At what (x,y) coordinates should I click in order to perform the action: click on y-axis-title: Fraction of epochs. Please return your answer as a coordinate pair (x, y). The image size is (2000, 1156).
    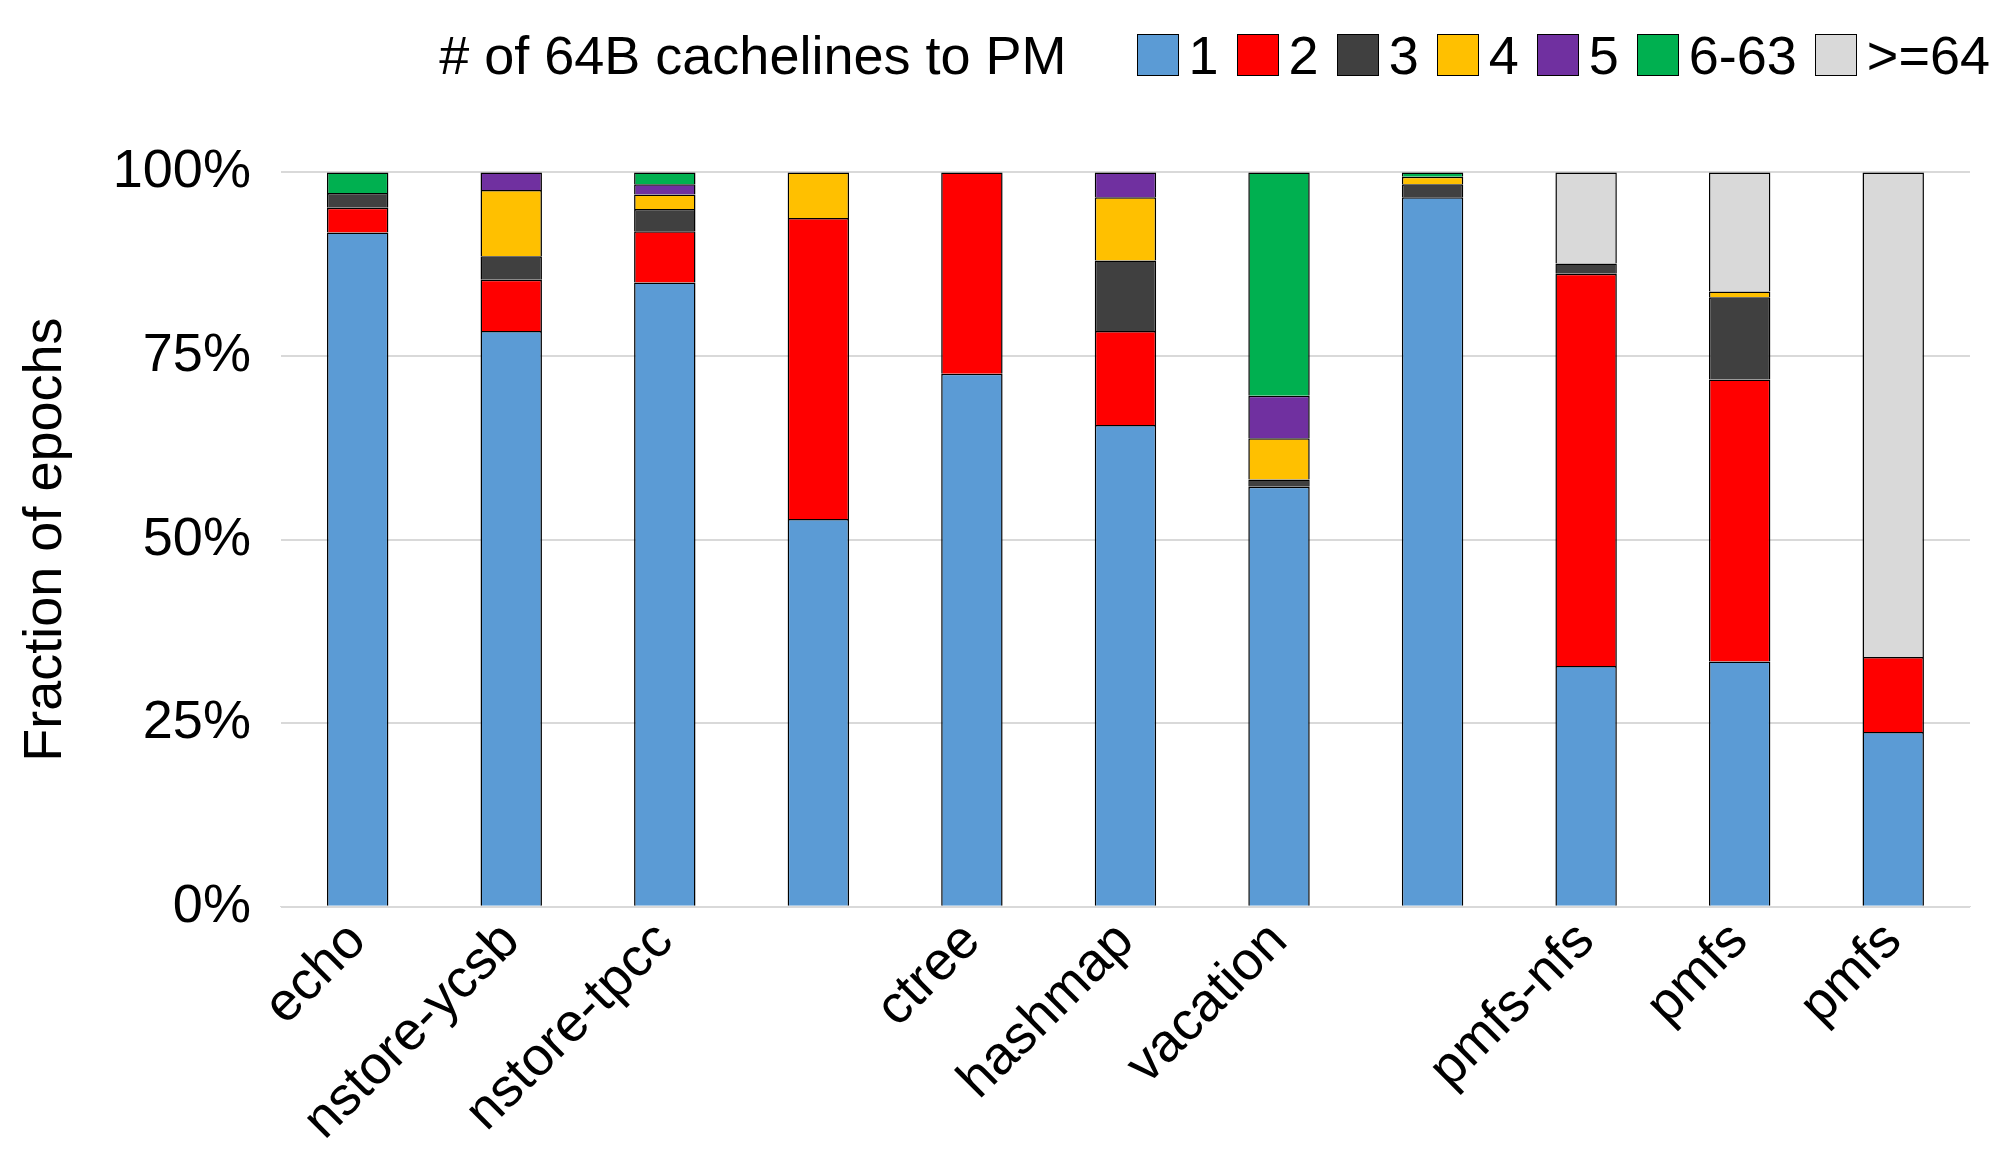
    Looking at the image, I should click on (42, 539).